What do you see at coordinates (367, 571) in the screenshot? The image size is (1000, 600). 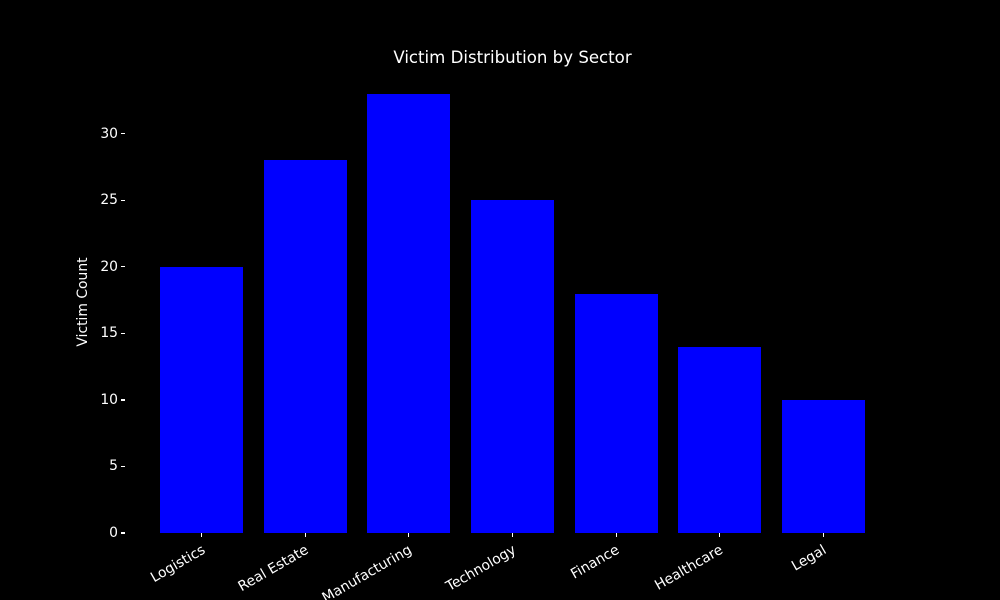 I see `x-tick-label-manufacturing: Manufacturing` at bounding box center [367, 571].